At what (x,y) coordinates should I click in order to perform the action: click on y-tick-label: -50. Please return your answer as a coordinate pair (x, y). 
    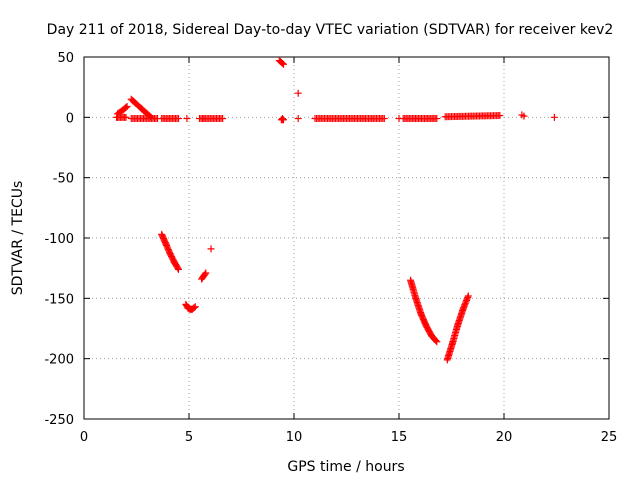
    Looking at the image, I should click on (63, 179).